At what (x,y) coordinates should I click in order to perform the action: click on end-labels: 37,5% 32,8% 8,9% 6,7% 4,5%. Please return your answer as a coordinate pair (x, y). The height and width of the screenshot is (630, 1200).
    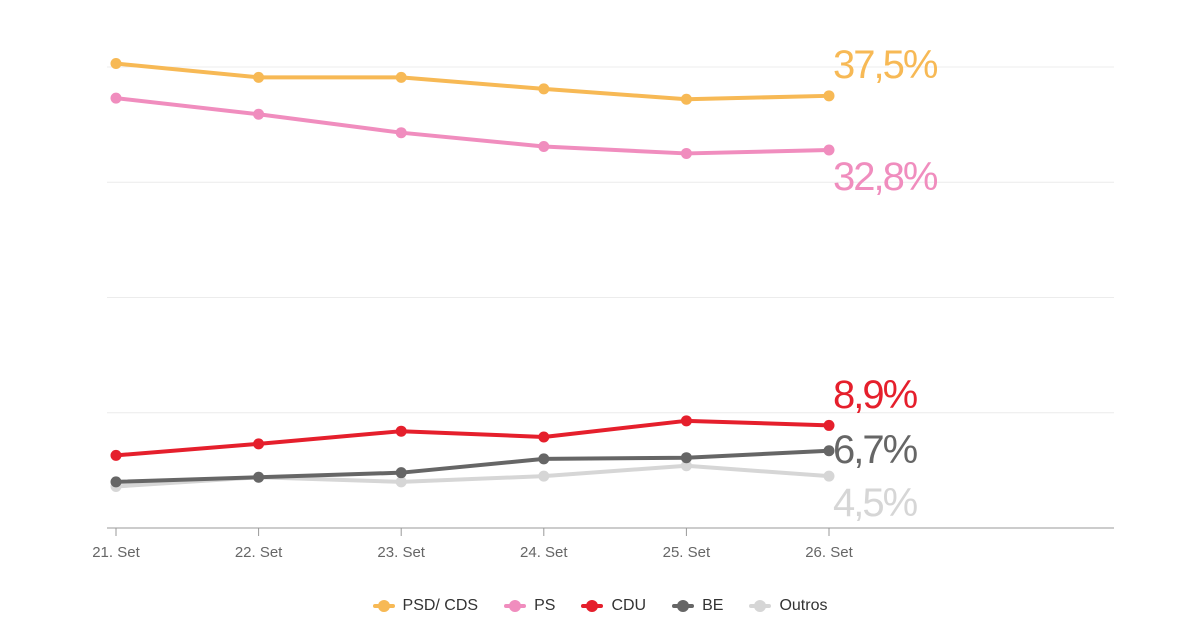
    Looking at the image, I should click on (886, 284).